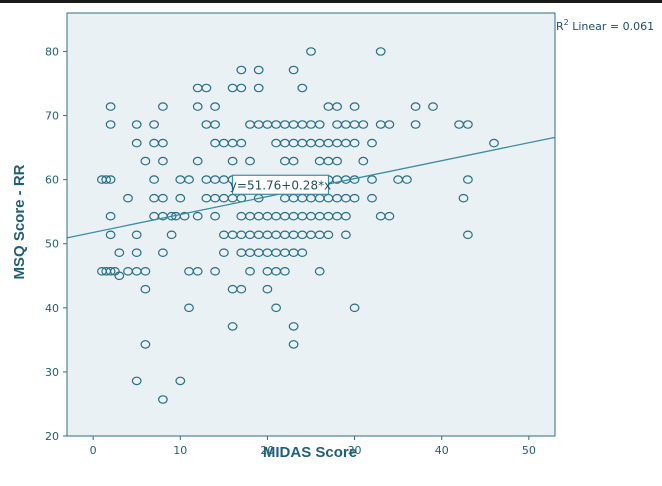 This screenshot has height=486, width=662. What do you see at coordinates (442, 450) in the screenshot?
I see `x-tick-label: 40` at bounding box center [442, 450].